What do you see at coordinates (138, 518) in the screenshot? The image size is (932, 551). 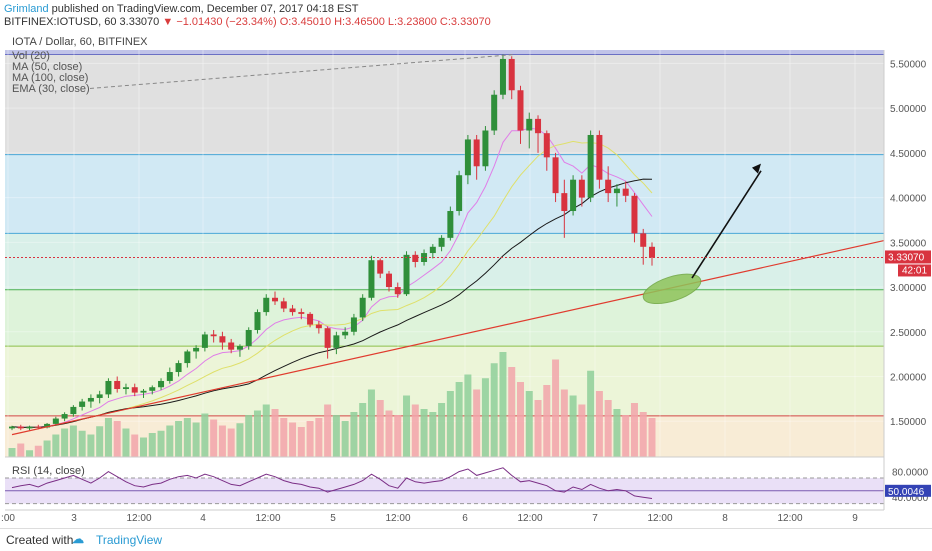 I see `time-tick-label: 12:00` at bounding box center [138, 518].